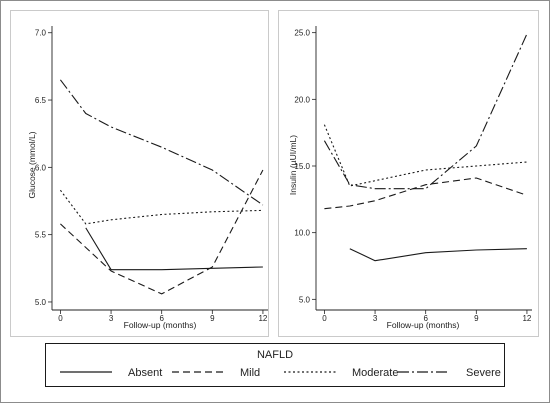 Image resolution: width=550 pixels, height=403 pixels. I want to click on glucose-series-mild, so click(162, 232).